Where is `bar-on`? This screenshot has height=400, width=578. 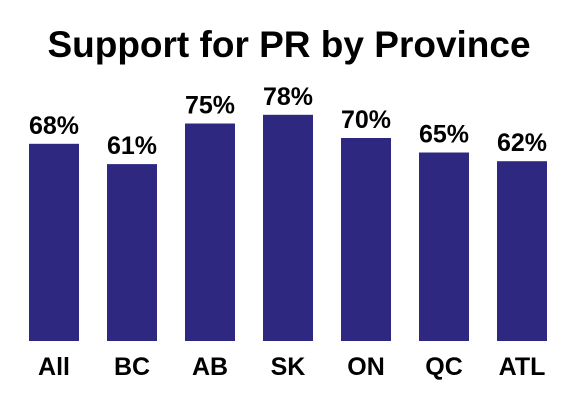 bar-on is located at coordinates (366, 239).